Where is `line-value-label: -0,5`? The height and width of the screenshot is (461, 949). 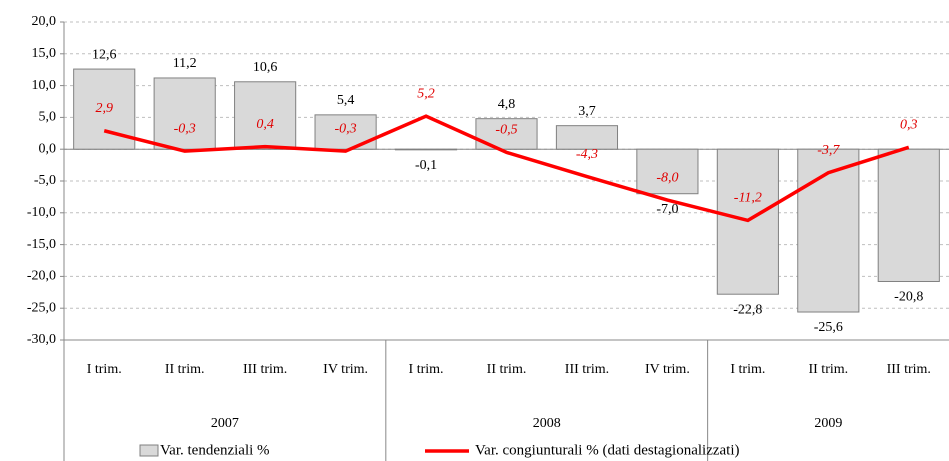
line-value-label: -0,5 is located at coordinates (506, 130).